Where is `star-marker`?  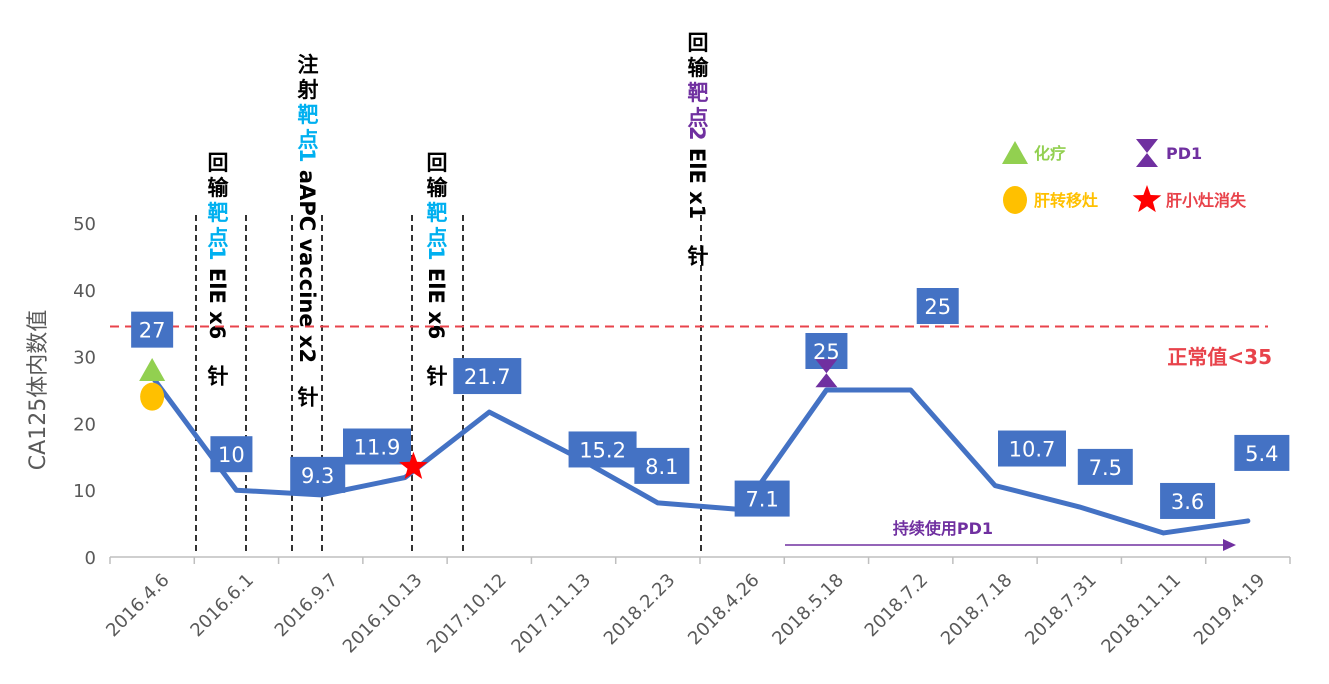 star-marker is located at coordinates (413, 465).